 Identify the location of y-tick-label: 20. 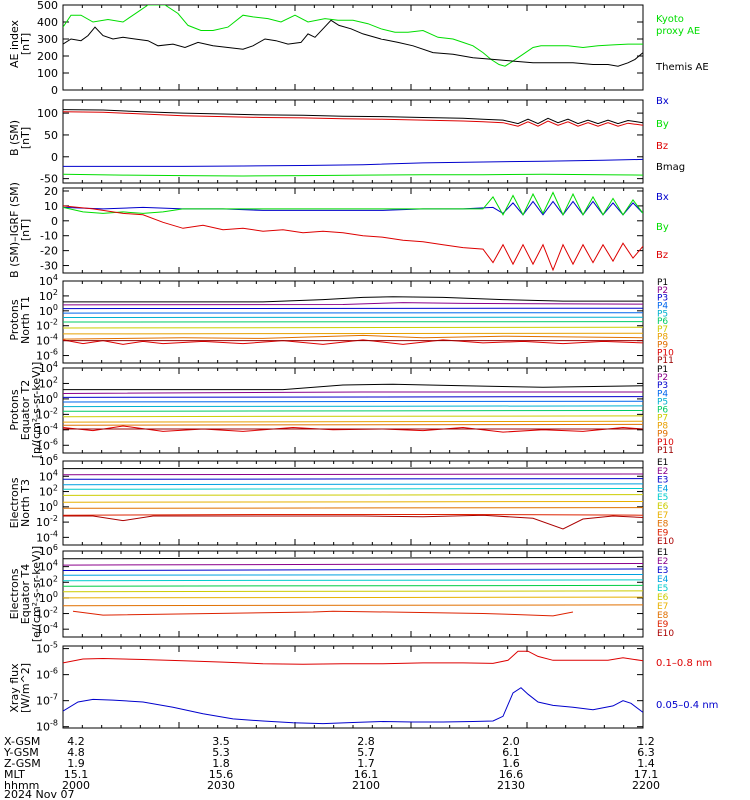
(51, 191).